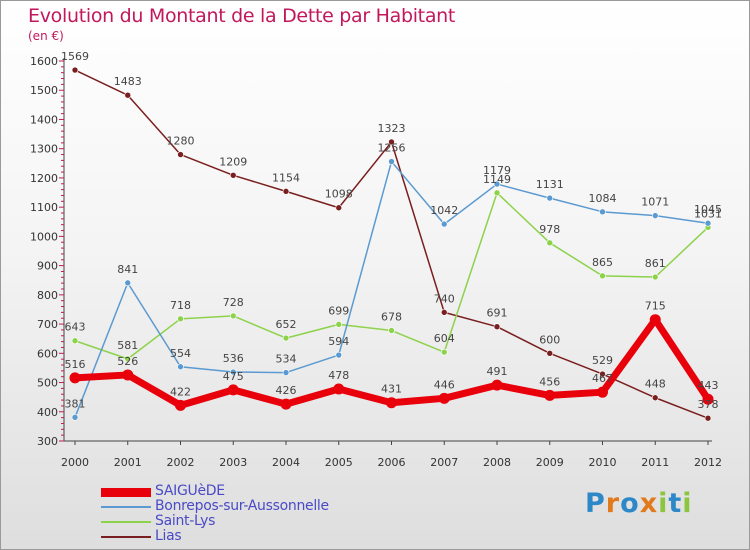  What do you see at coordinates (181, 141) in the screenshot?
I see `data-label: 1280` at bounding box center [181, 141].